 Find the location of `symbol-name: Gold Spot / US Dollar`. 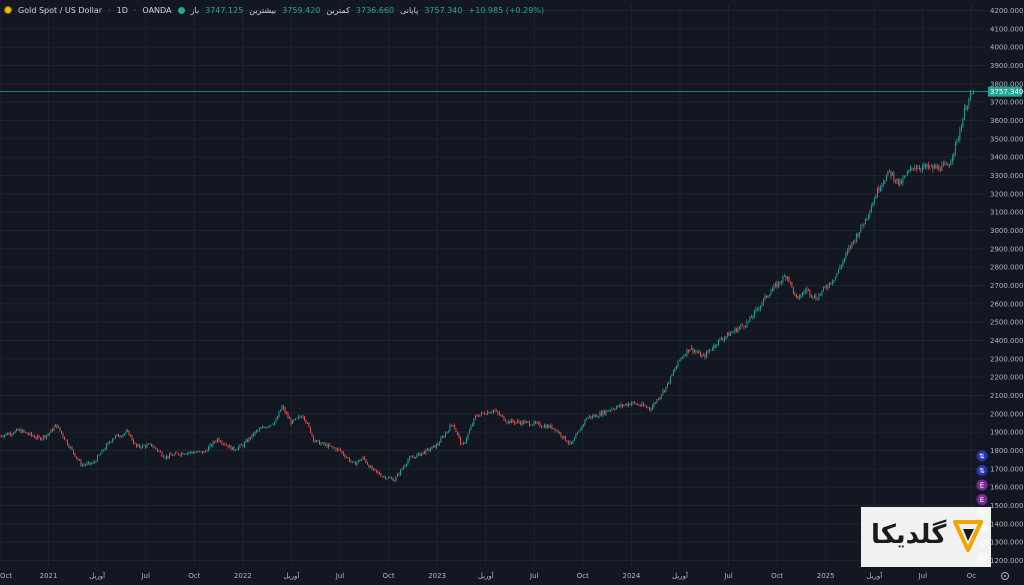

symbol-name: Gold Spot / US Dollar is located at coordinates (60, 10).